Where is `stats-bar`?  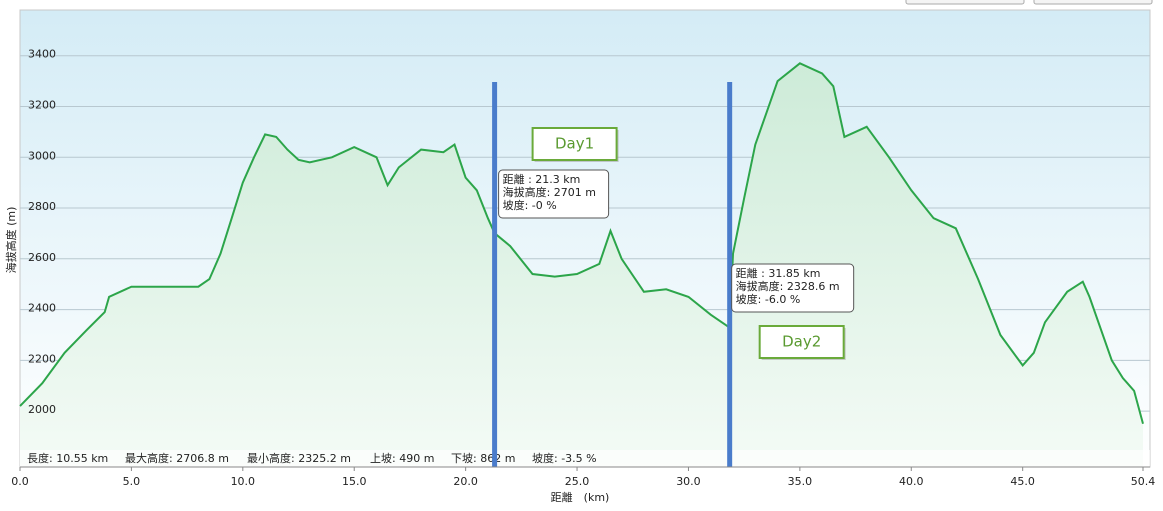 stats-bar is located at coordinates (585, 458).